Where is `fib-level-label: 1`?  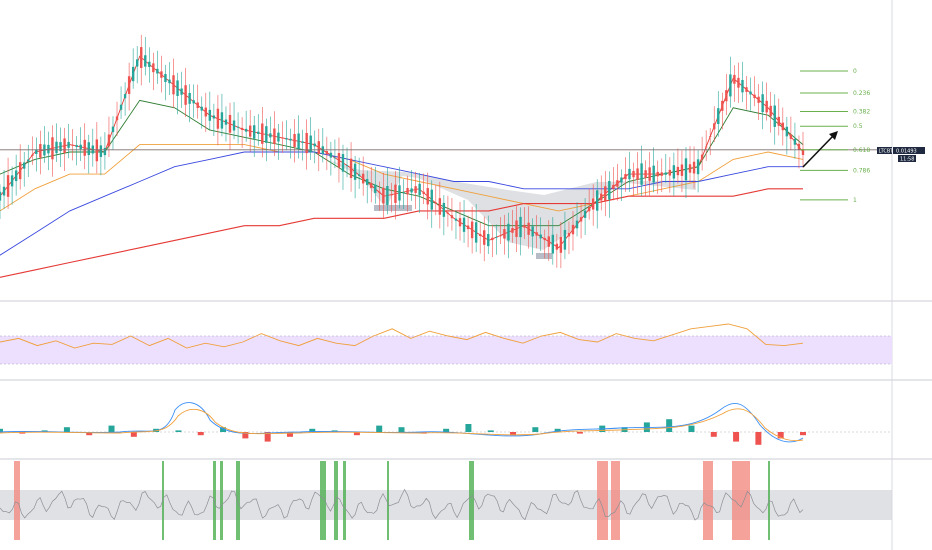 fib-level-label: 1 is located at coordinates (855, 200).